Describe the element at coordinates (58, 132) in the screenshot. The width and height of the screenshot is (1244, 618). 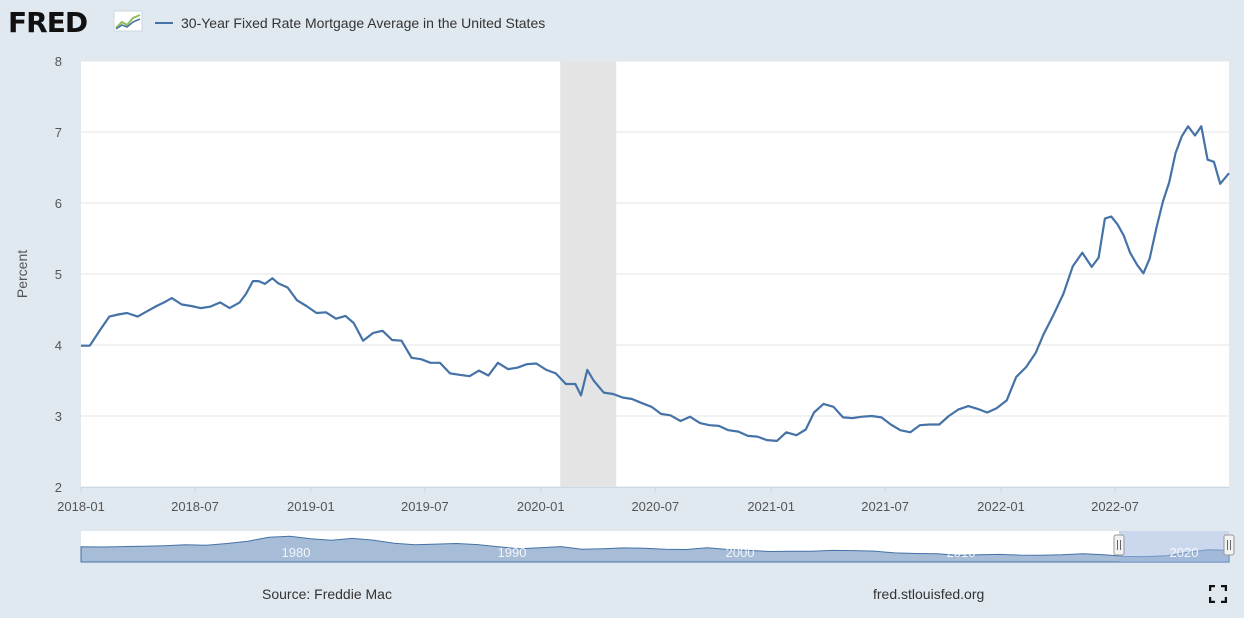
I see `y-tick-label: 7` at that location.